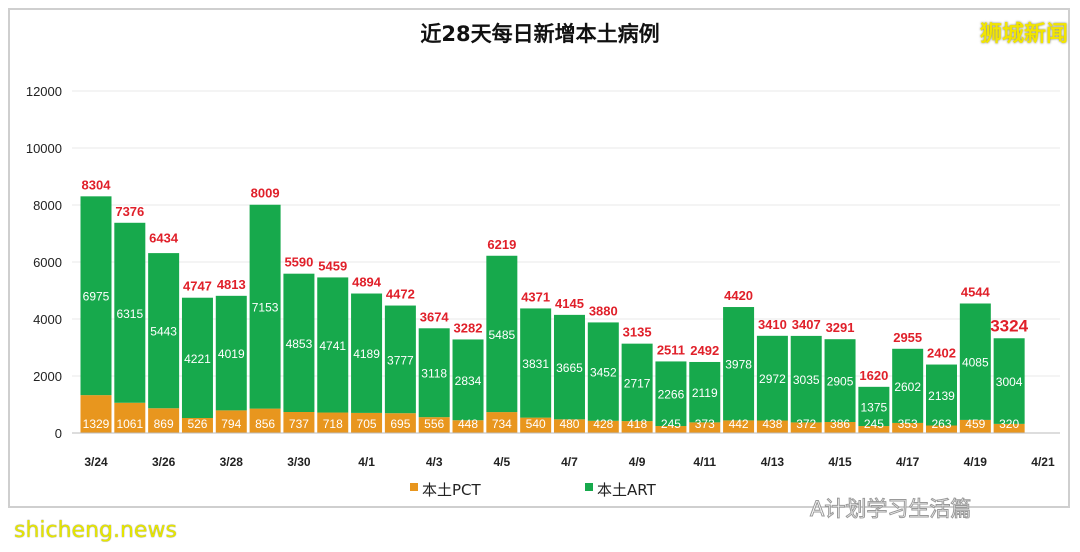 The height and width of the screenshot is (552, 1080). I want to click on wechat-watermark: A计划学习生活篇, so click(890, 509).